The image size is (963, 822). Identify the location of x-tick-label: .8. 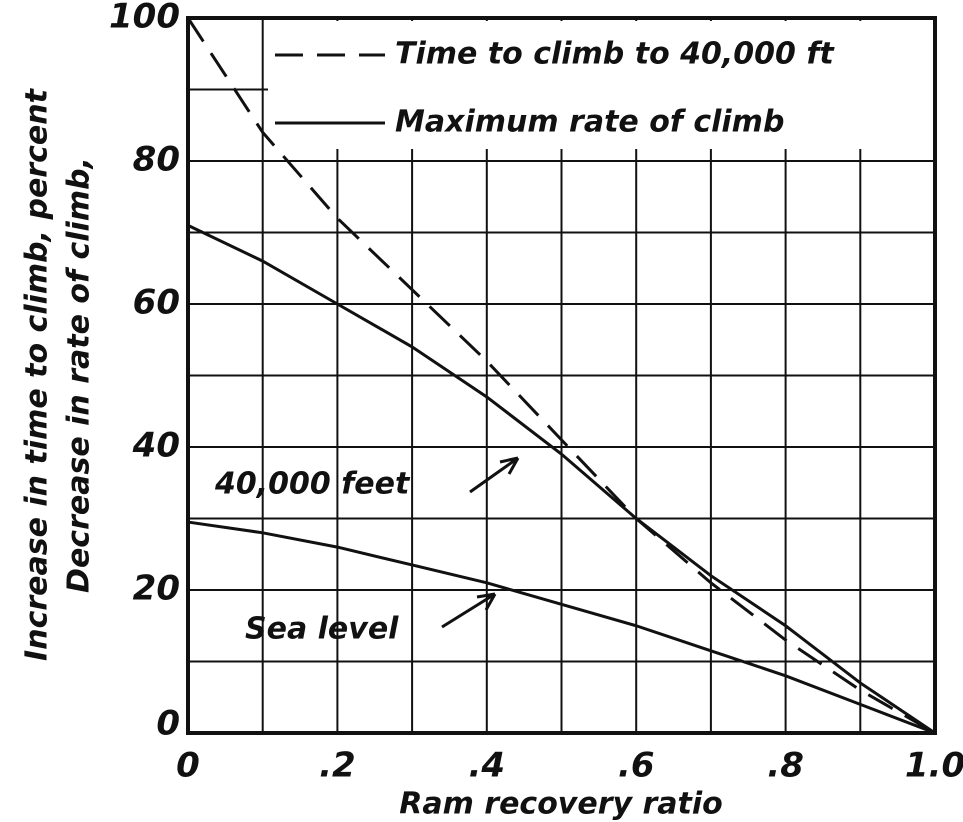
(785, 766).